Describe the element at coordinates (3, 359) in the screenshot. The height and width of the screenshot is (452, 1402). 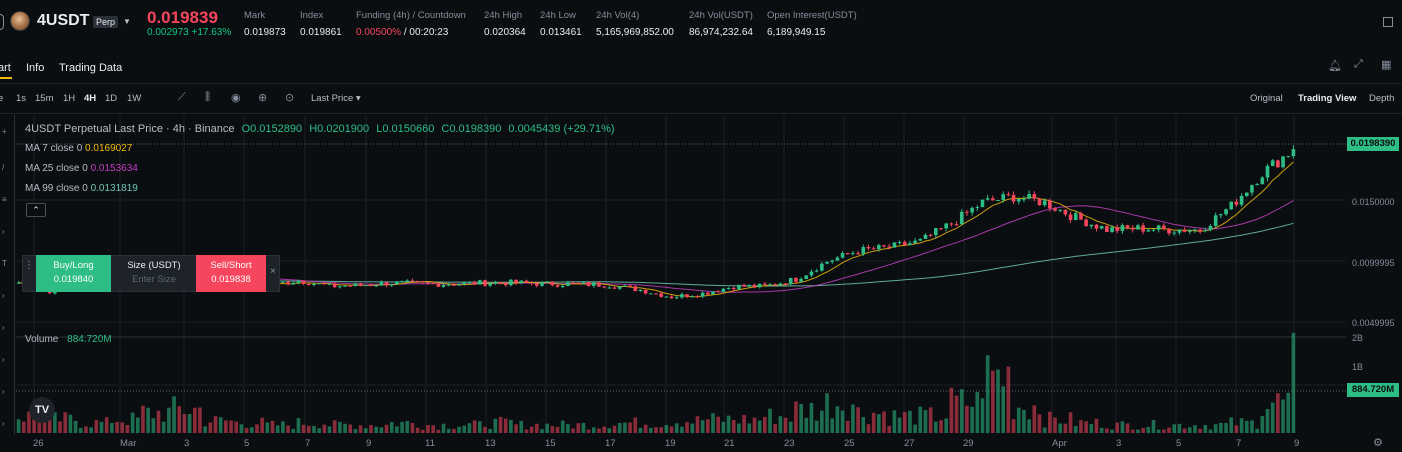
I see `magnet-icon: ›` at that location.